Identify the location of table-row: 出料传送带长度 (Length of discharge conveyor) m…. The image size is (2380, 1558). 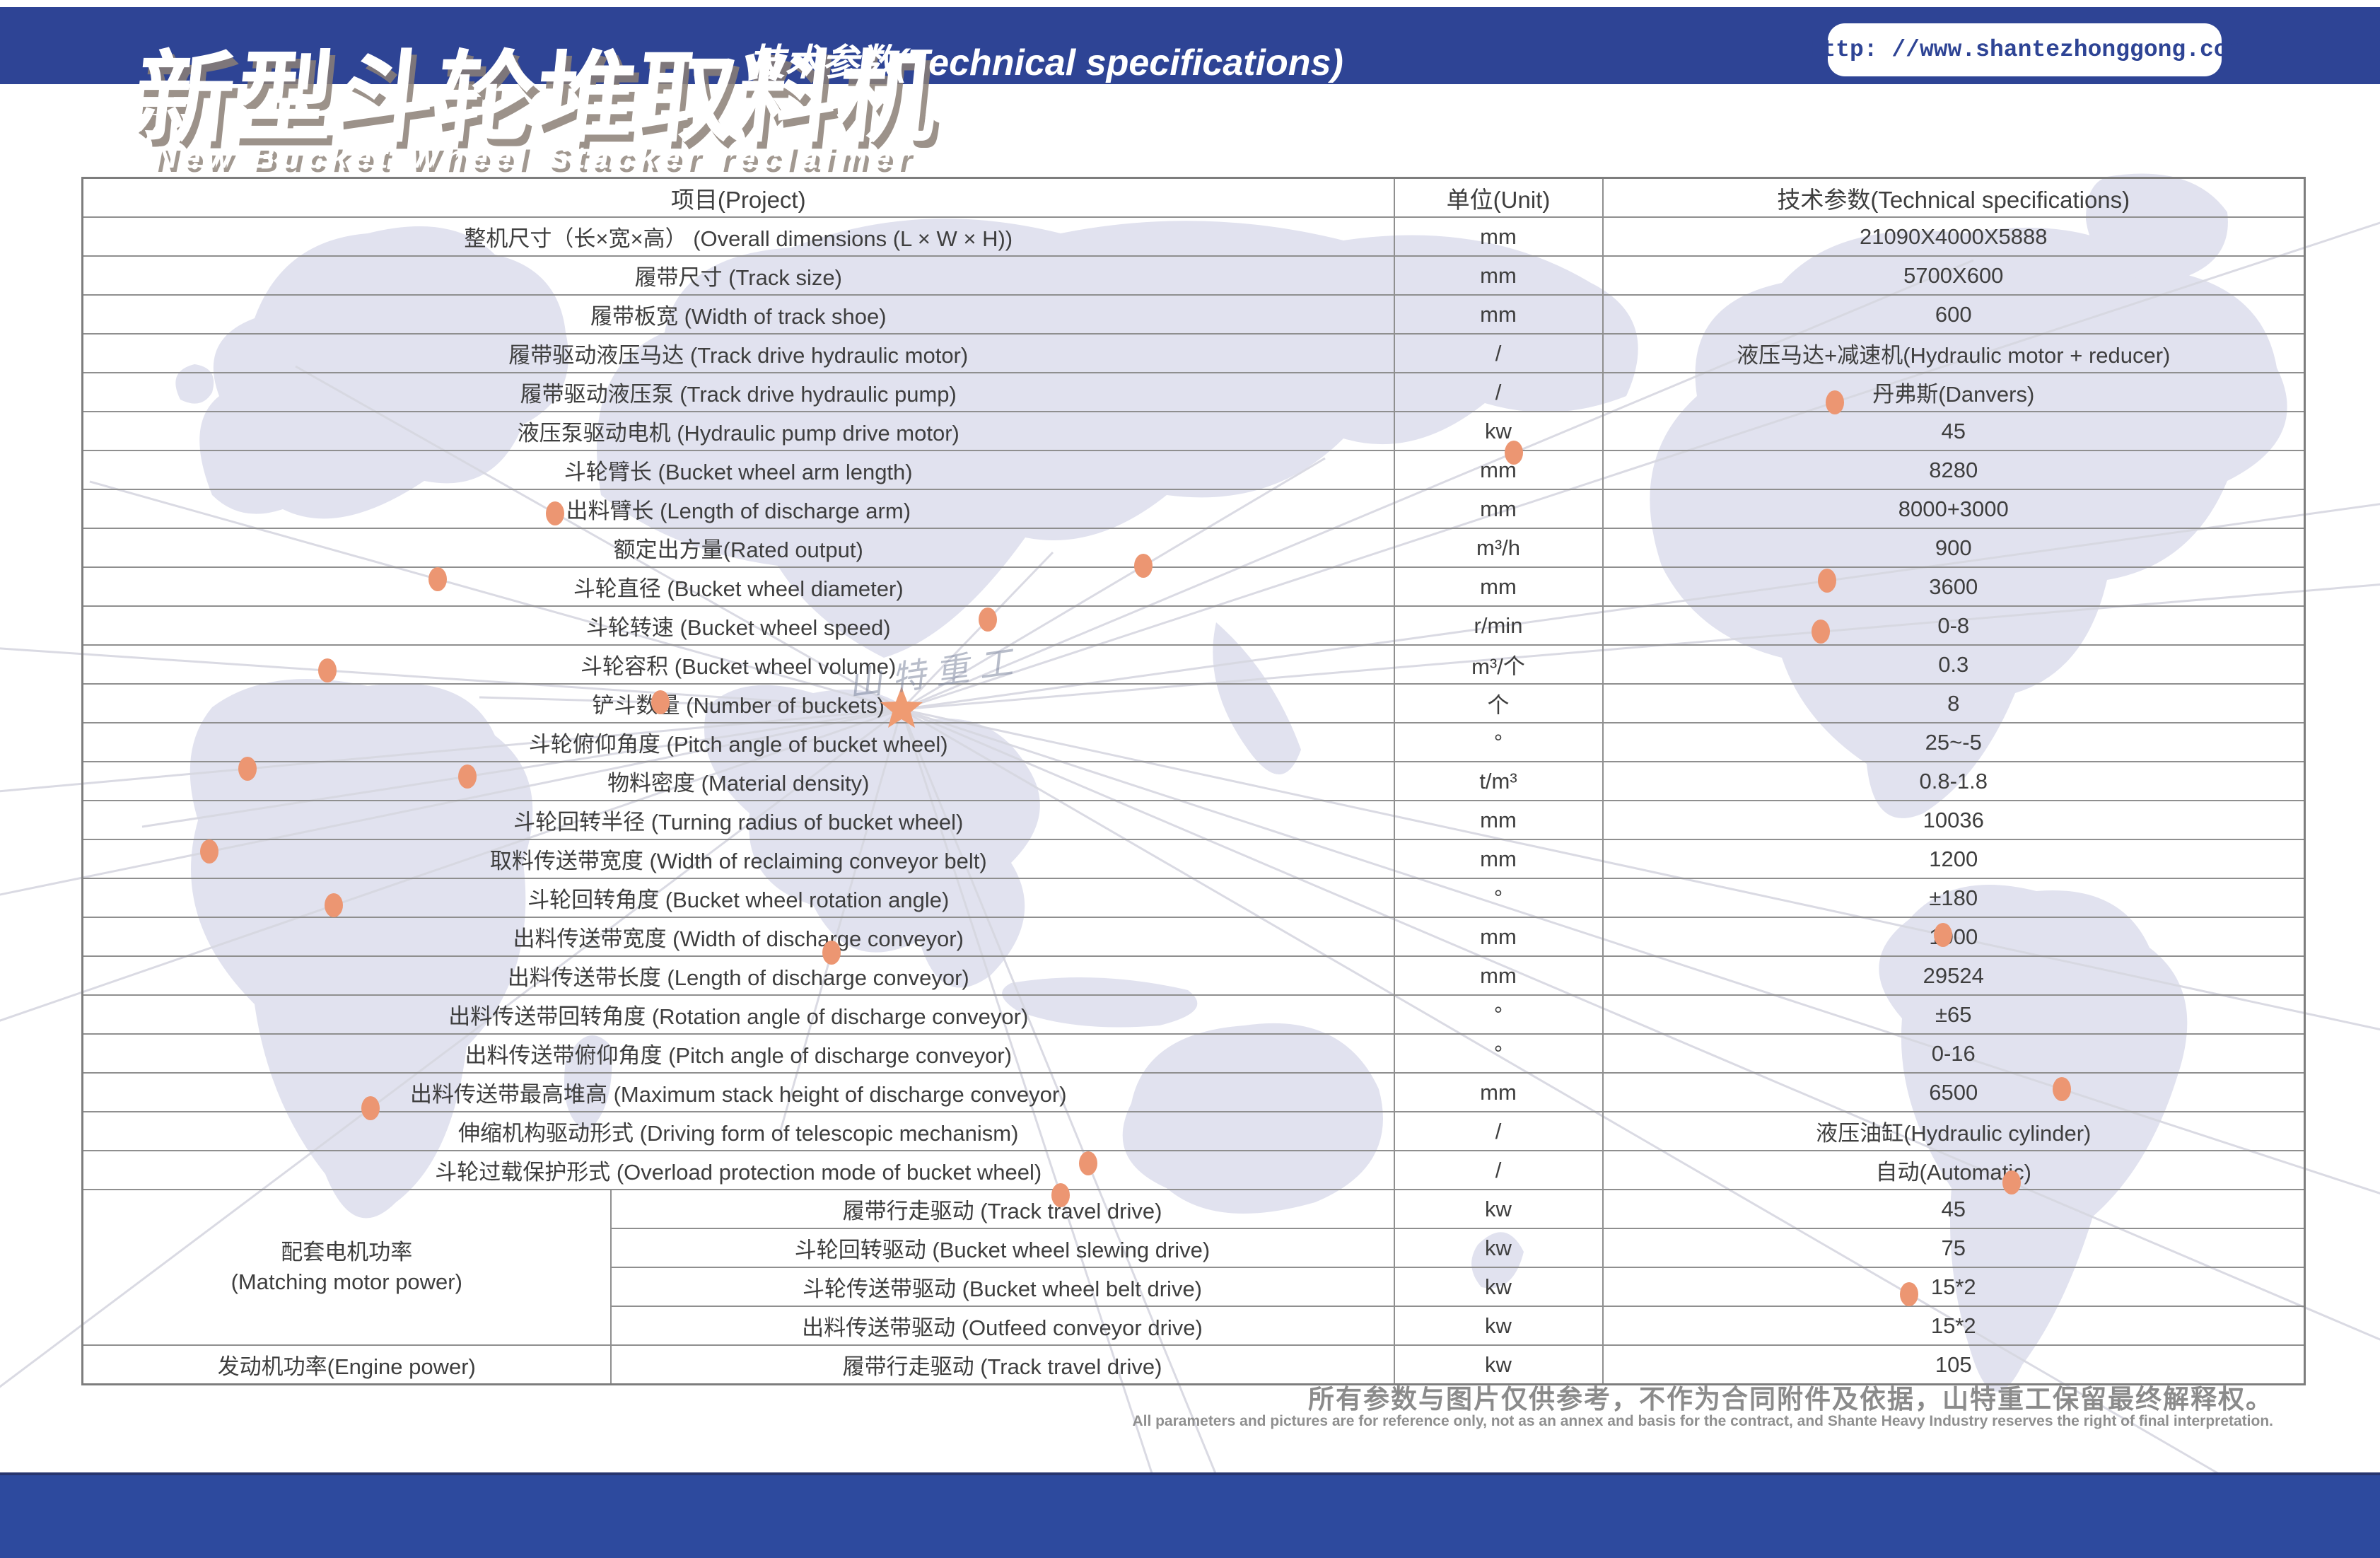
(1193, 975).